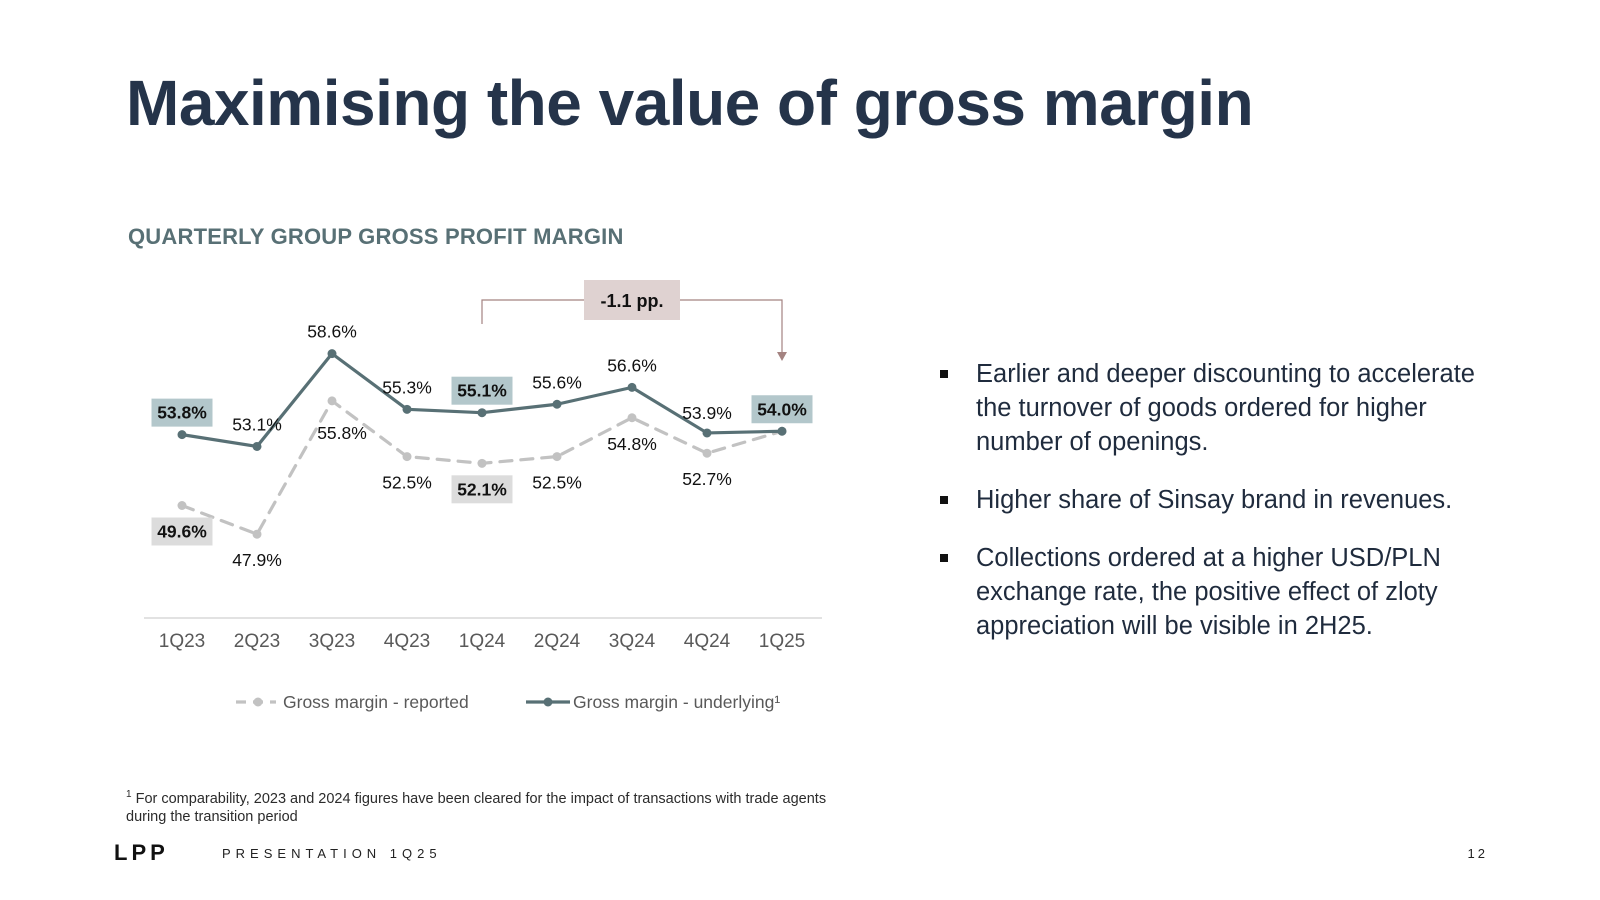 The width and height of the screenshot is (1600, 900). I want to click on data-label-reported: 52.1%, so click(482, 489).